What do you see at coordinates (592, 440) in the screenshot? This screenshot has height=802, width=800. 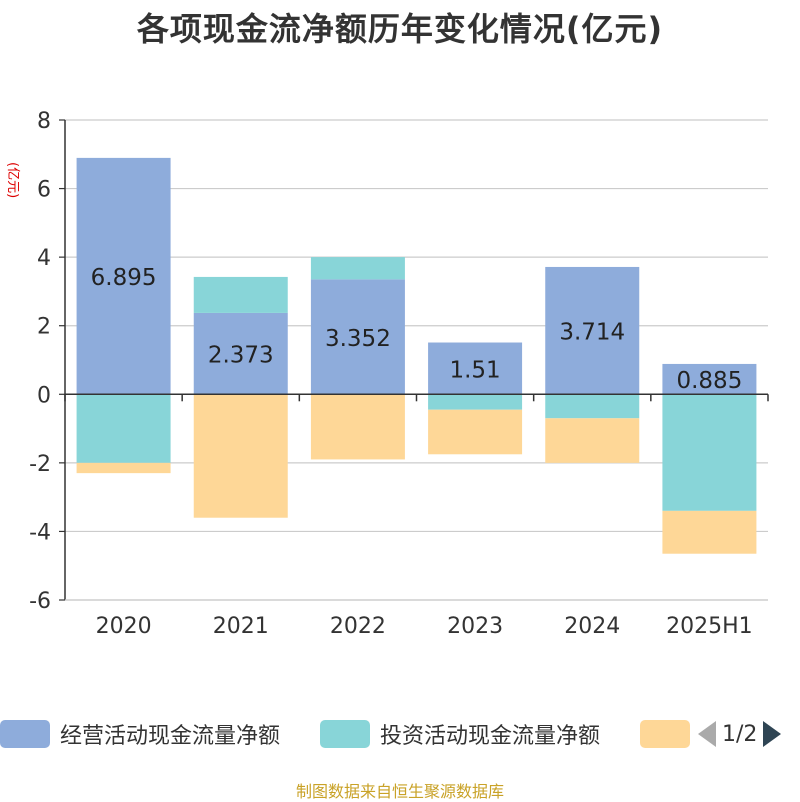 I see `bar-2-2024` at bounding box center [592, 440].